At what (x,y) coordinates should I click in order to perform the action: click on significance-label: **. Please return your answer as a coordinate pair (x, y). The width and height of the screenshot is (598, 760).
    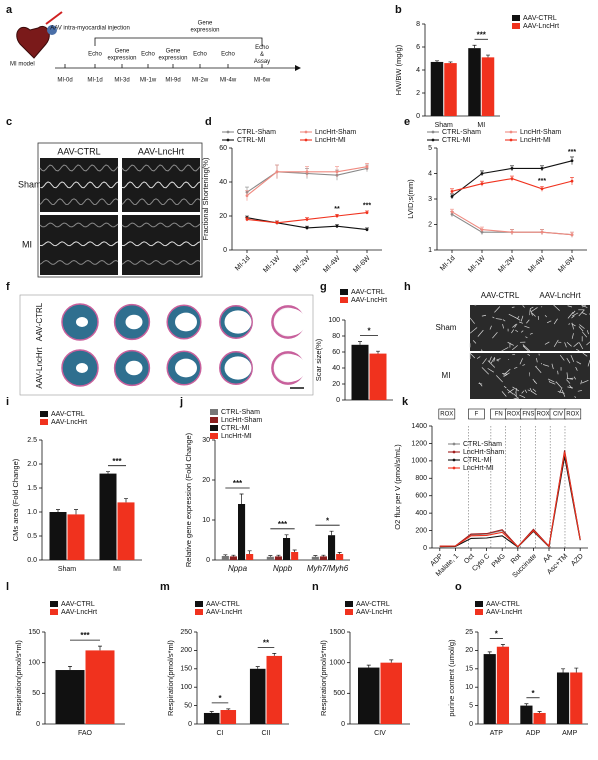
    Looking at the image, I should click on (337, 209).